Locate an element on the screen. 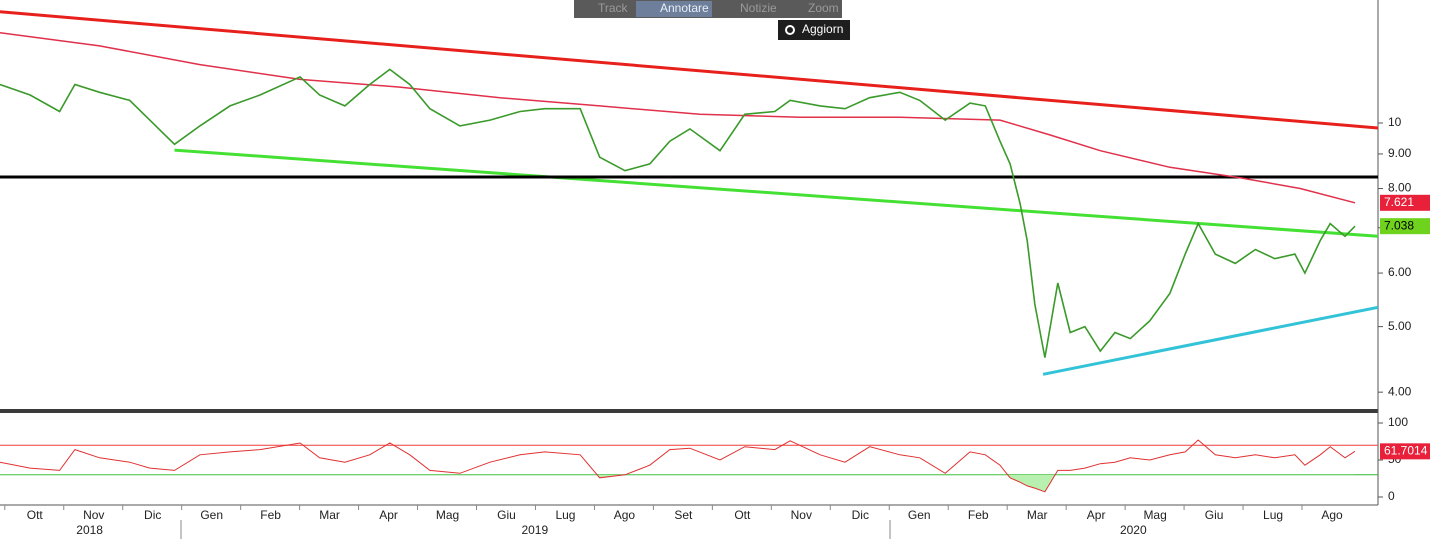 The width and height of the screenshot is (1430, 539). last-value-label: 7.621 is located at coordinates (1399, 202).